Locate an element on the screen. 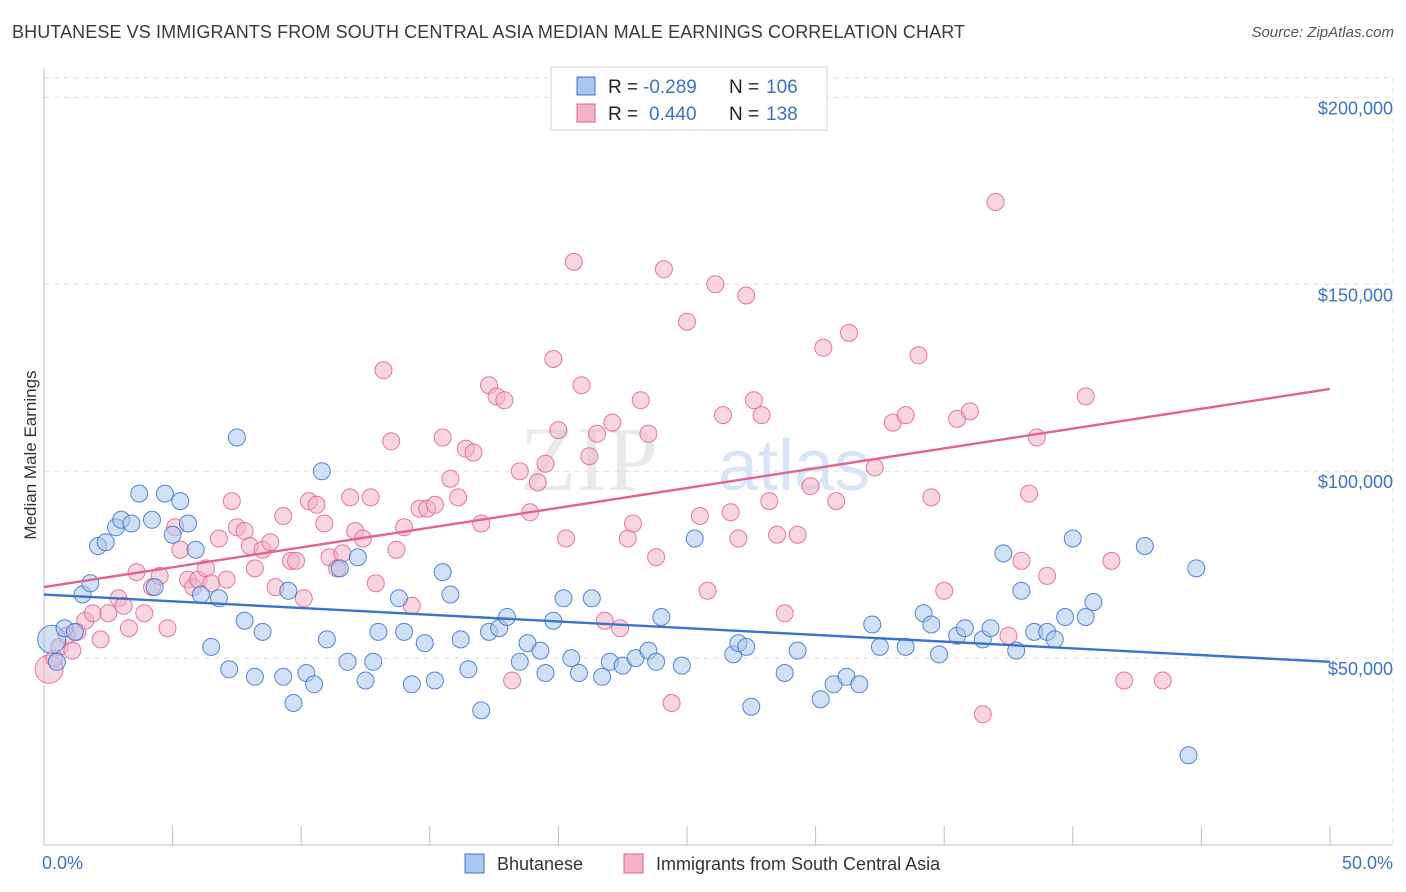 The image size is (1406, 892). y-tick-label: $100,000 is located at coordinates (1355, 482).